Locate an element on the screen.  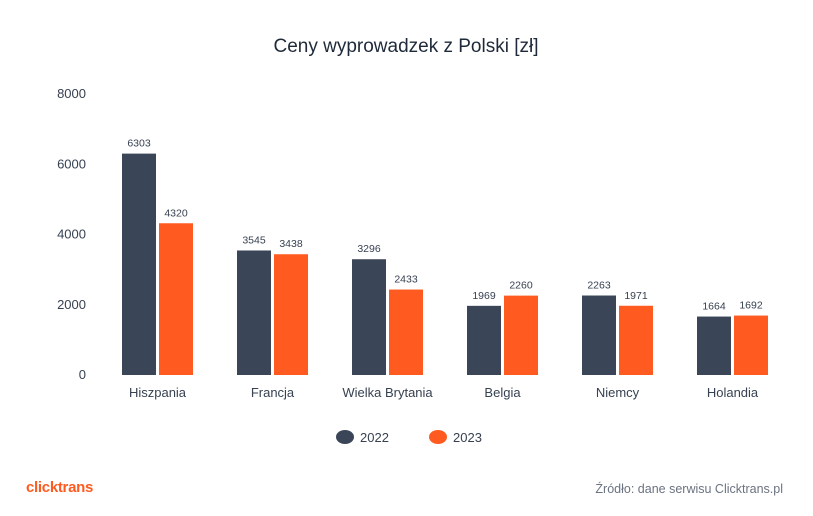
bar-2022-holandia is located at coordinates (714, 345).